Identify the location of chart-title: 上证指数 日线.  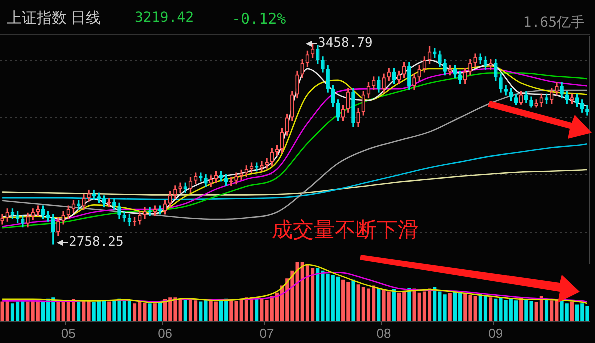
(54, 18).